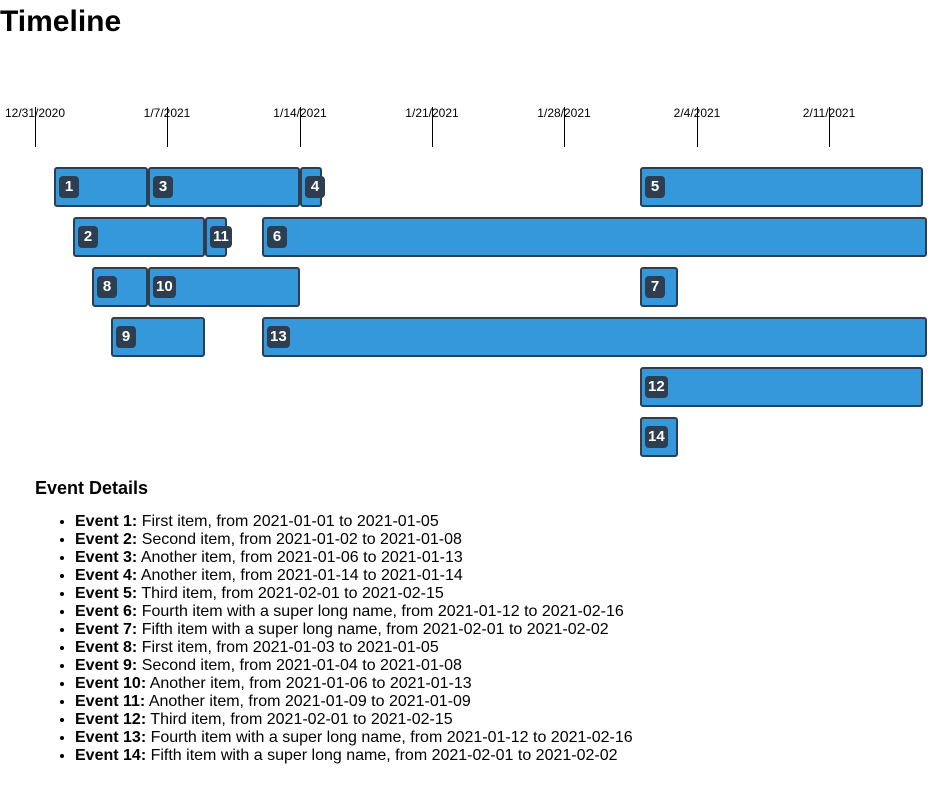 This screenshot has height=798, width=937. Describe the element at coordinates (224, 187) in the screenshot. I see `event-bar-3: 3` at that location.